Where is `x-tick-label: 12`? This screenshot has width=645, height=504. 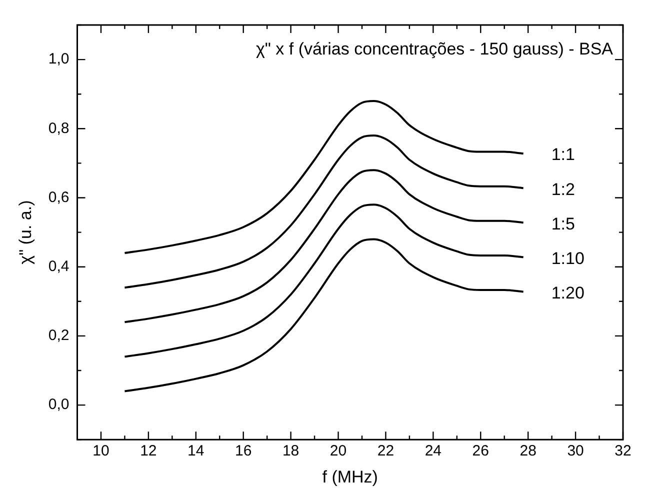
x-tick-label: 12 is located at coordinates (148, 451).